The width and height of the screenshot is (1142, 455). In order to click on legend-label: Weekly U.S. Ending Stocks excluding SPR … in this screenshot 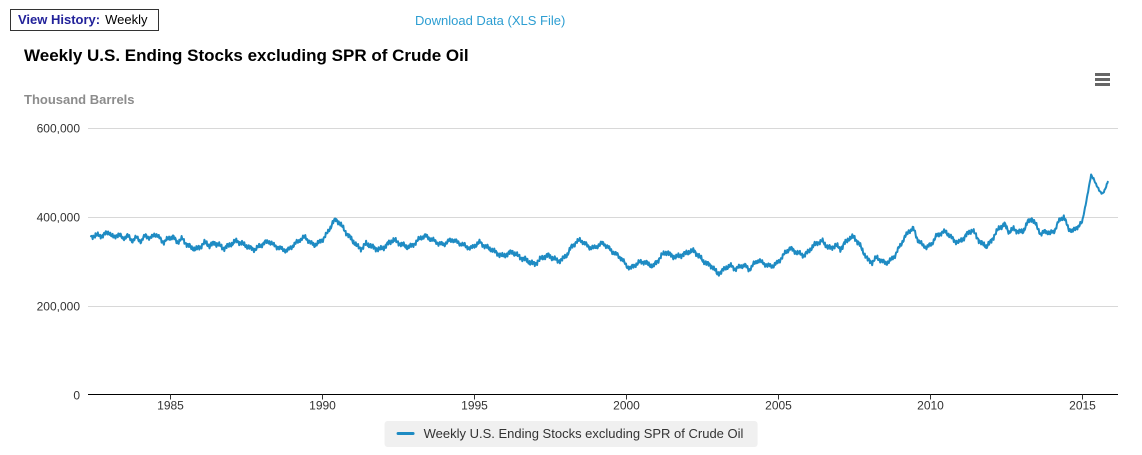, I will do `click(583, 433)`.